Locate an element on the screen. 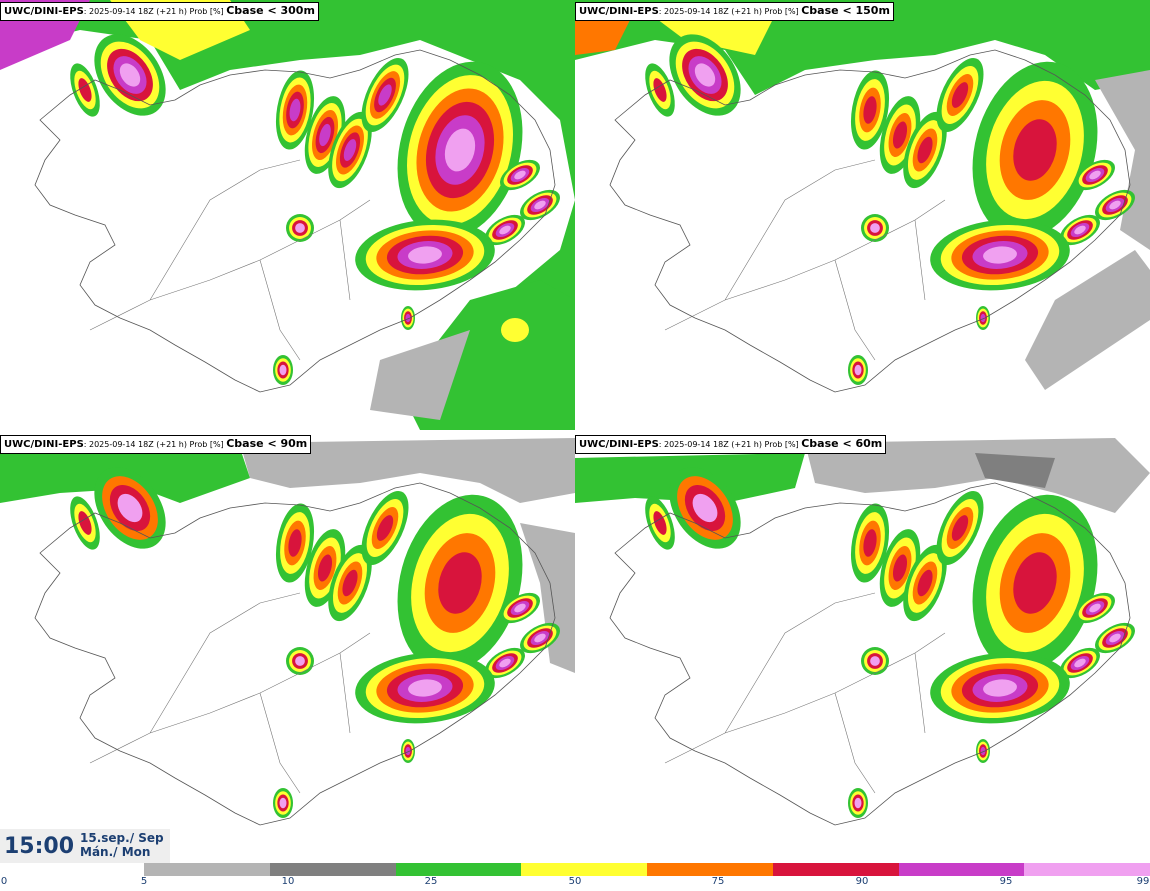 The width and height of the screenshot is (1150, 891). colorbar-tick-label: 25 is located at coordinates (431, 881).